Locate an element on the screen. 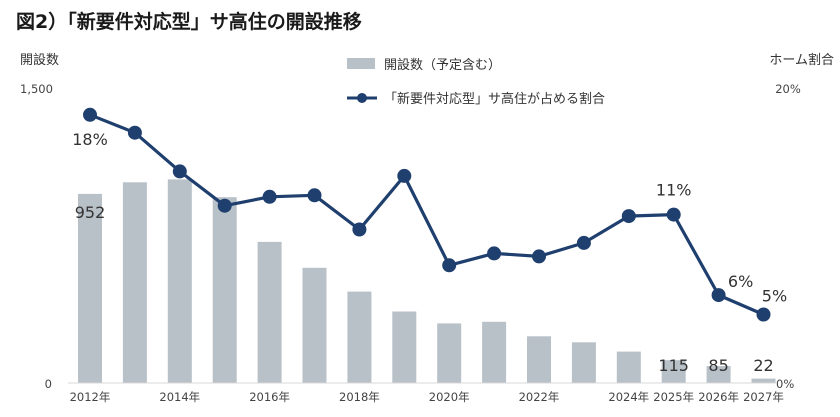  legend-line-label: 「新要件対応型」サ高住が占める割合 is located at coordinates (494, 99).